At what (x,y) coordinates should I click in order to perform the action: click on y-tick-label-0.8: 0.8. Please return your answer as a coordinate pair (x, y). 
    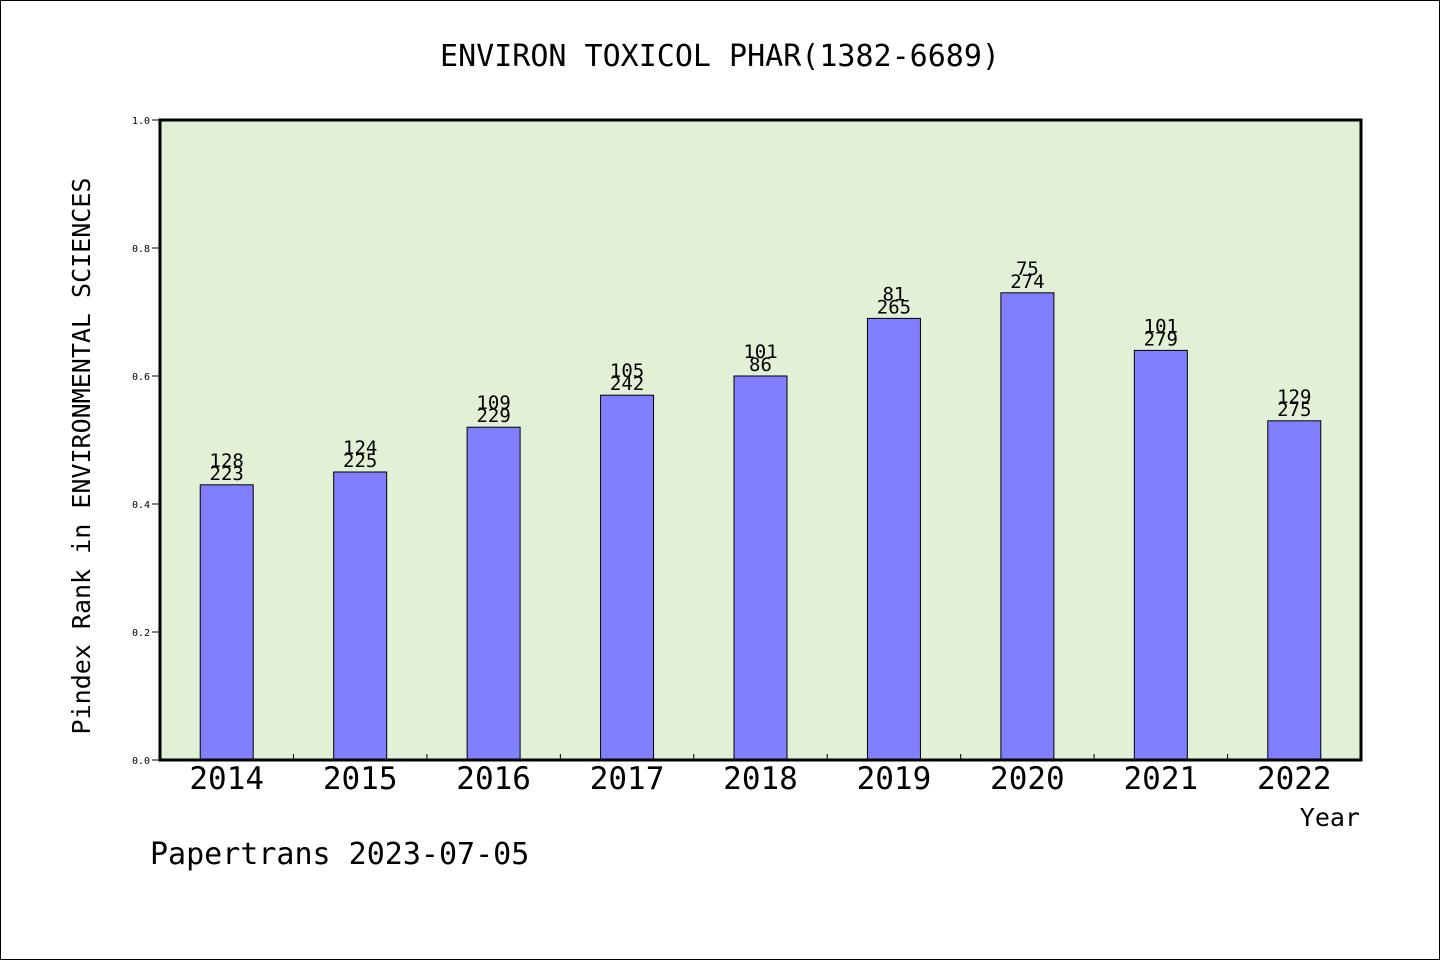
    Looking at the image, I should click on (141, 249).